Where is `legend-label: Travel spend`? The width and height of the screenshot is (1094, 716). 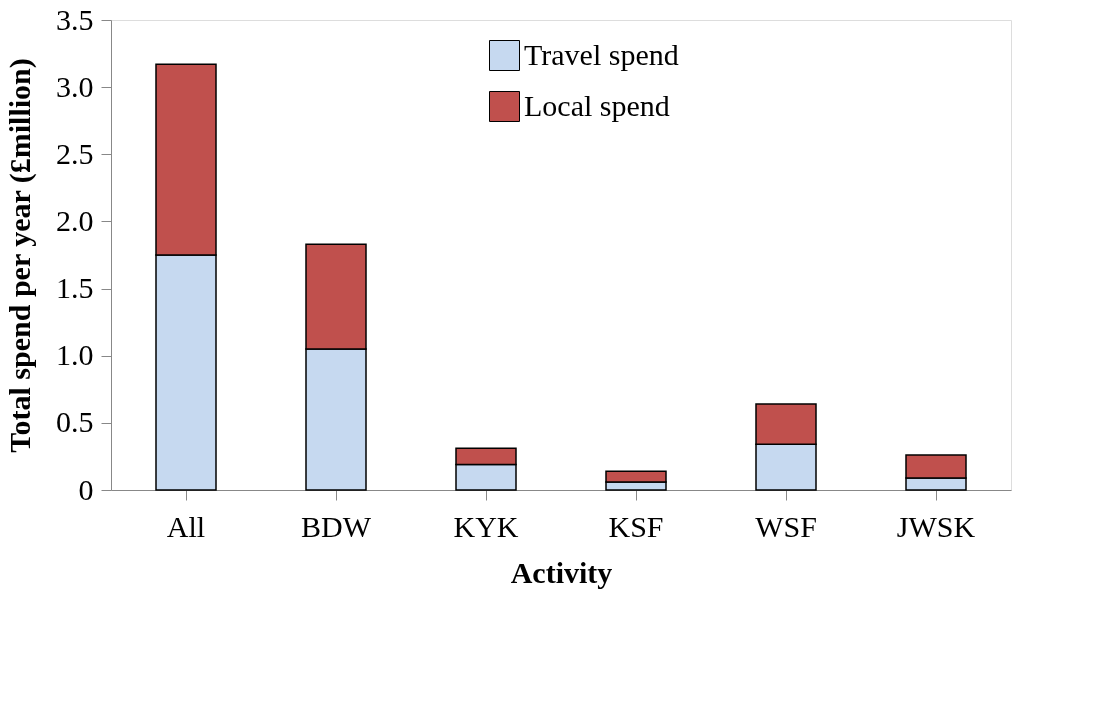 legend-label: Travel spend is located at coordinates (601, 54).